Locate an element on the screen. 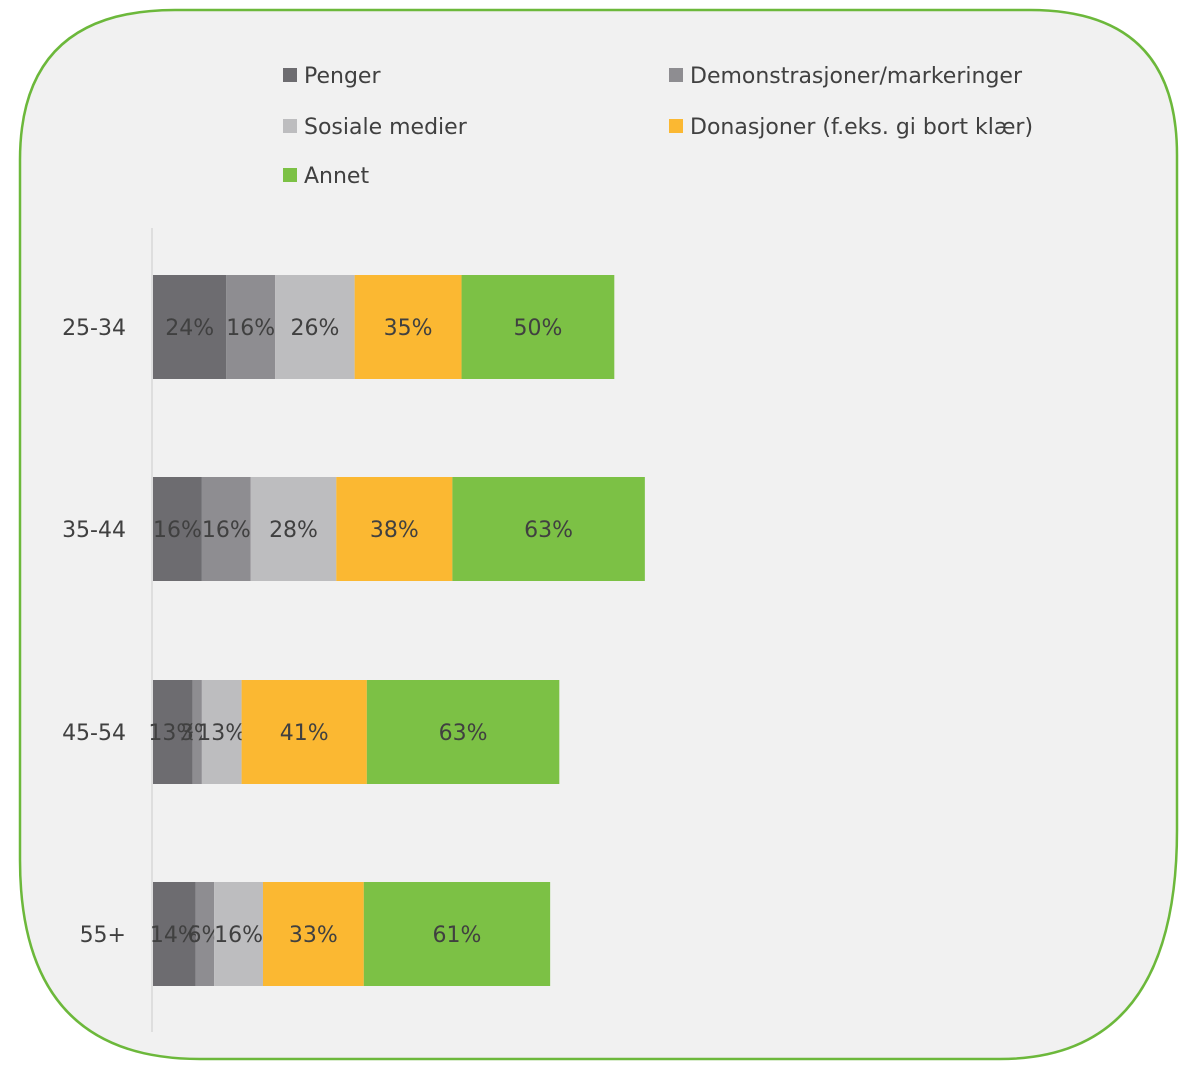 This screenshot has width=1179, height=1066. data-label: 28% is located at coordinates (293, 530).